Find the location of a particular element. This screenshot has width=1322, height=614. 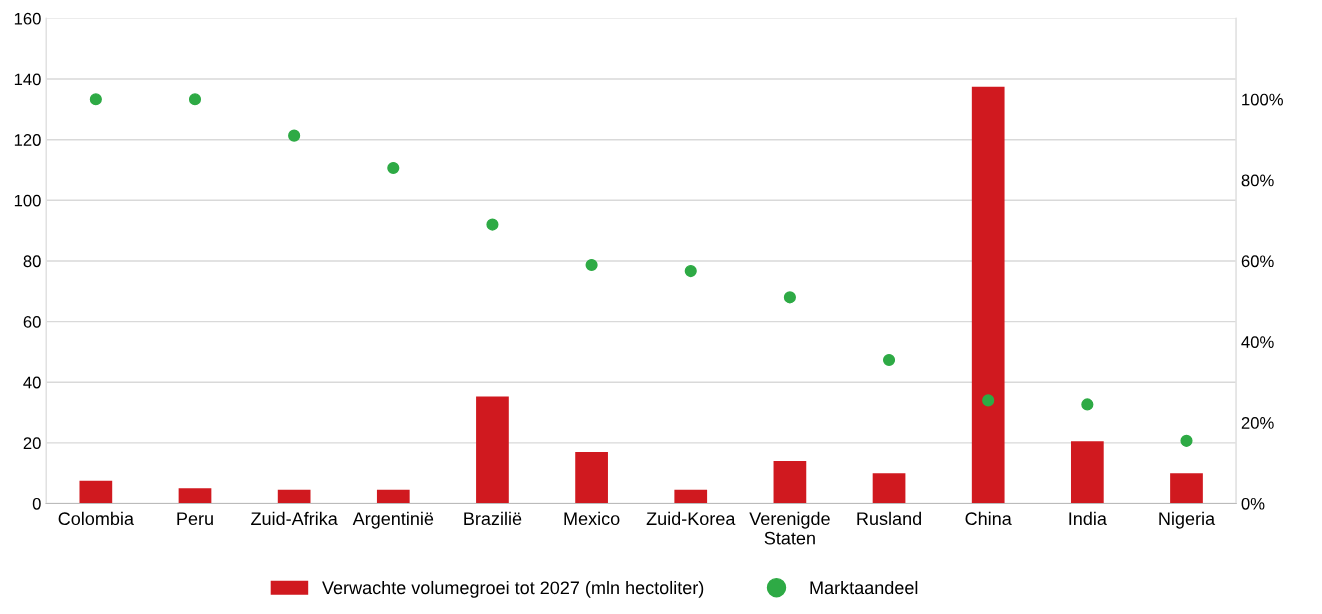

y-tick-label: 140 is located at coordinates (27, 79).